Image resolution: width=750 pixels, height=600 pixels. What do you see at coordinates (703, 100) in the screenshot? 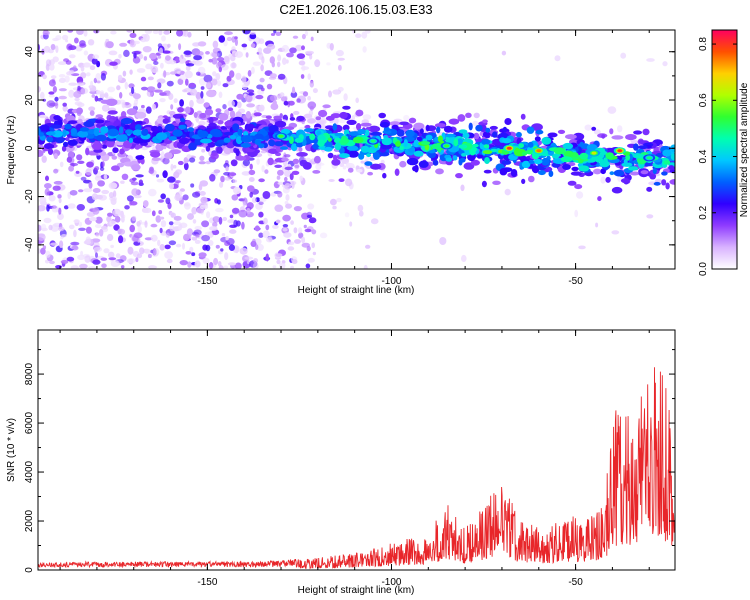
I see `colorbar-tick-label: 0.6` at bounding box center [703, 100].